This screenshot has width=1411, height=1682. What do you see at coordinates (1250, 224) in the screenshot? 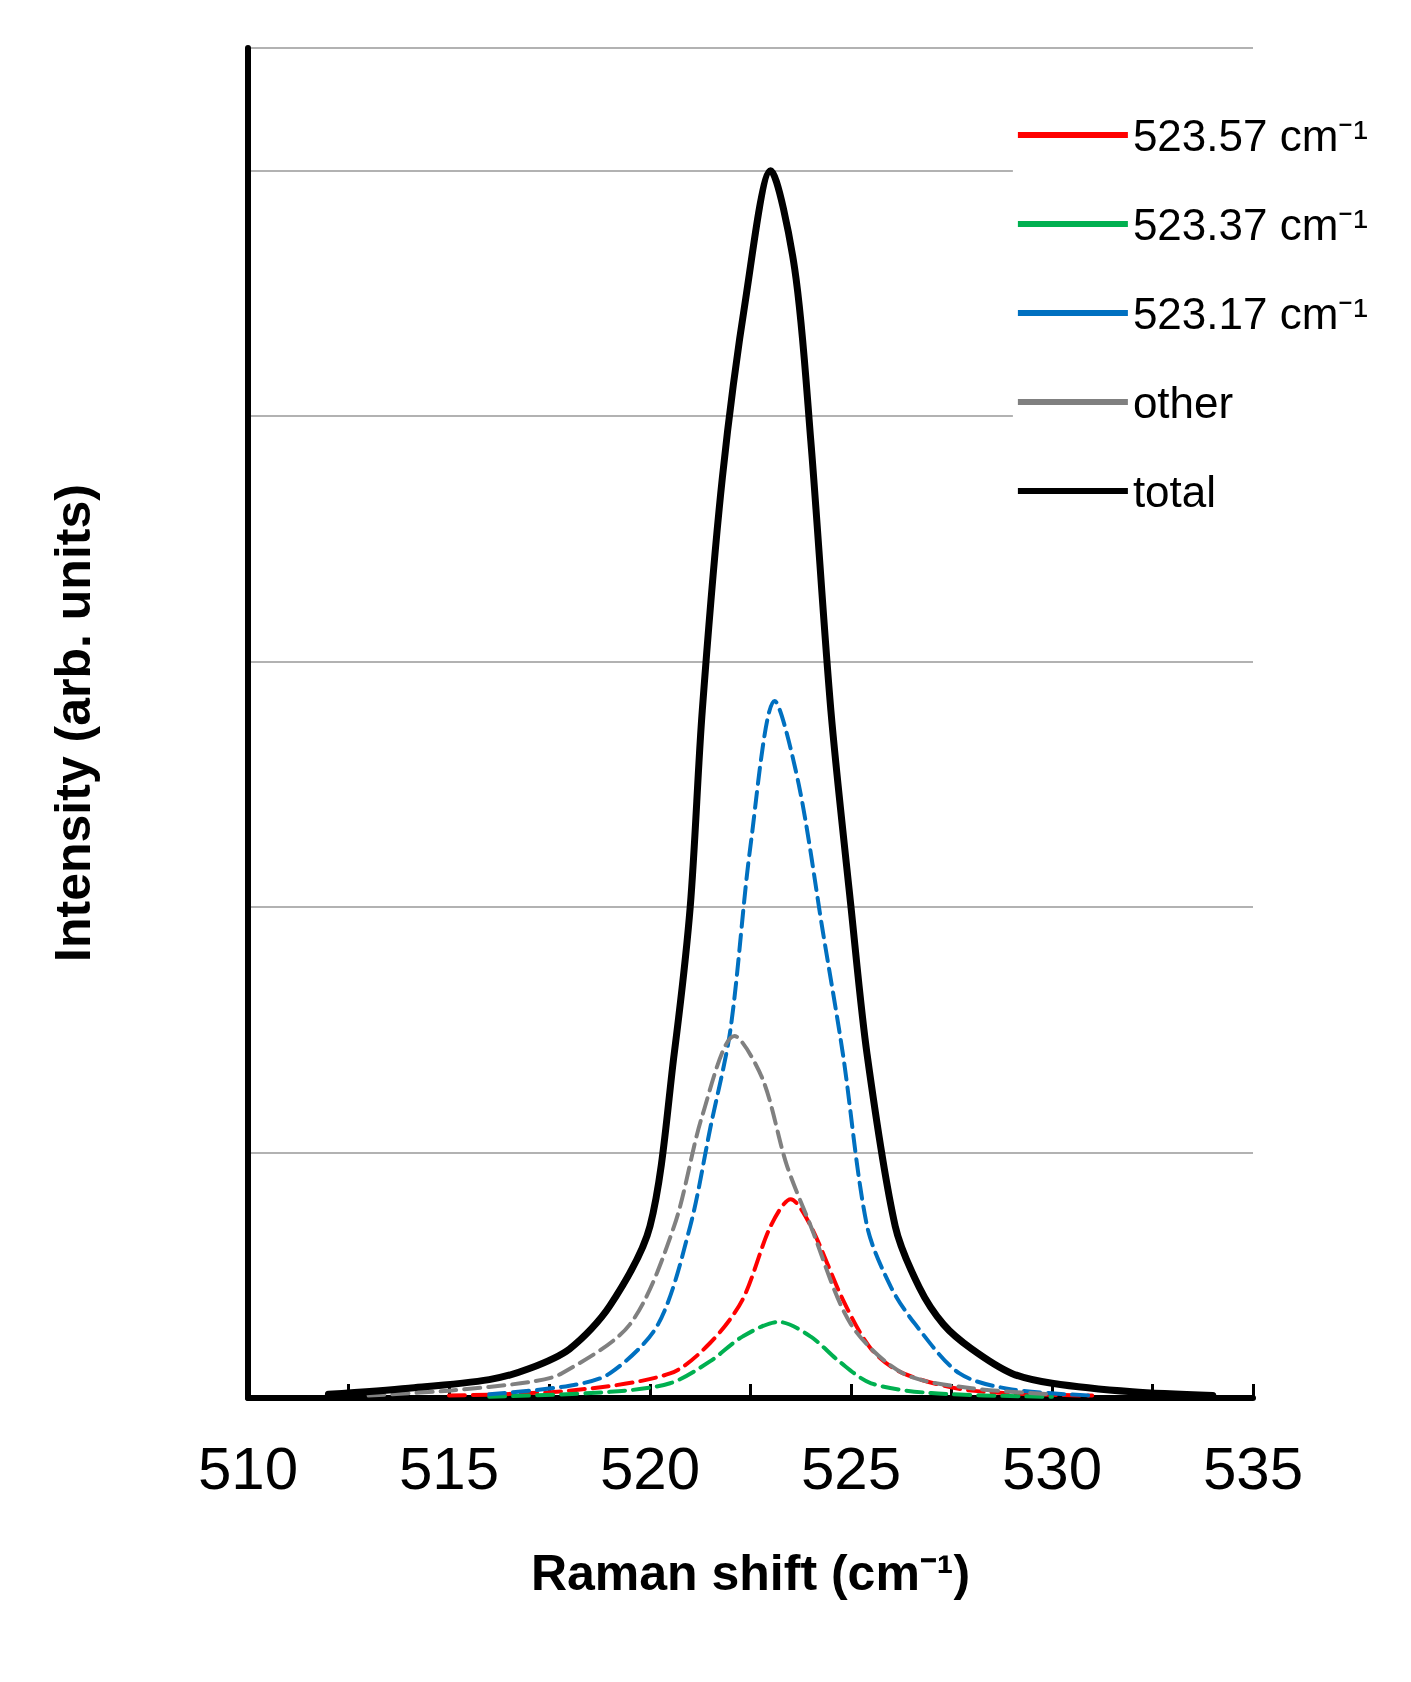
I see `legend-label: 523.37 cm⁻¹` at bounding box center [1250, 224].